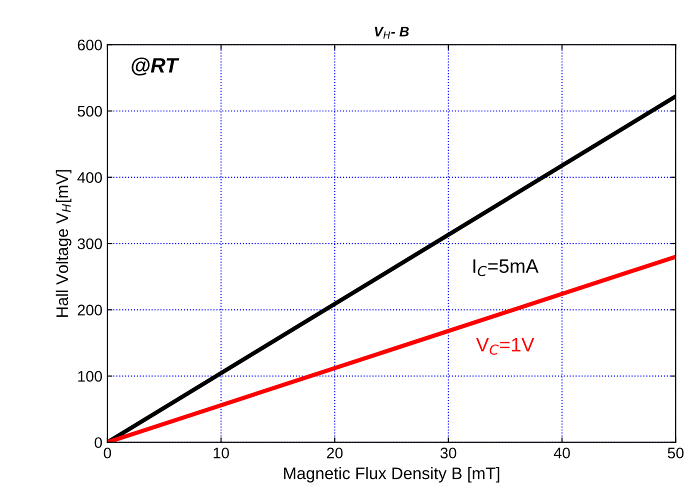  Describe the element at coordinates (391, 32) in the screenshot. I see `chart-title: V$_{H}$- B` at that location.